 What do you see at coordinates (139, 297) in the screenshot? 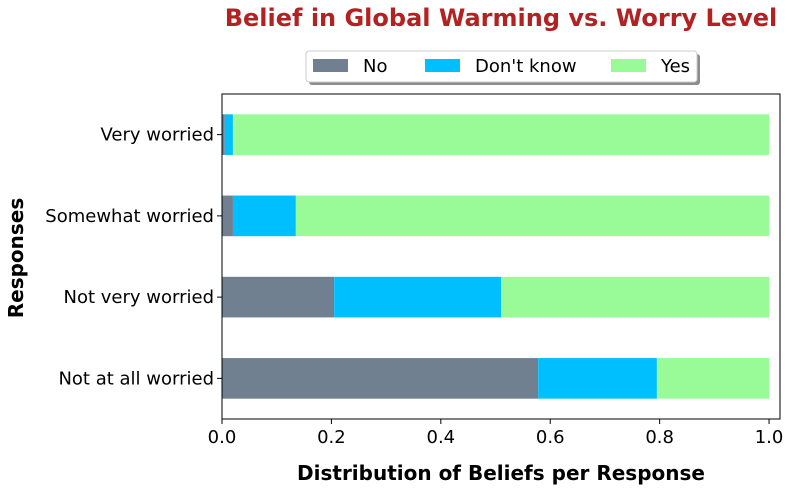
I see `y-tick-label: Not very worried` at bounding box center [139, 297].